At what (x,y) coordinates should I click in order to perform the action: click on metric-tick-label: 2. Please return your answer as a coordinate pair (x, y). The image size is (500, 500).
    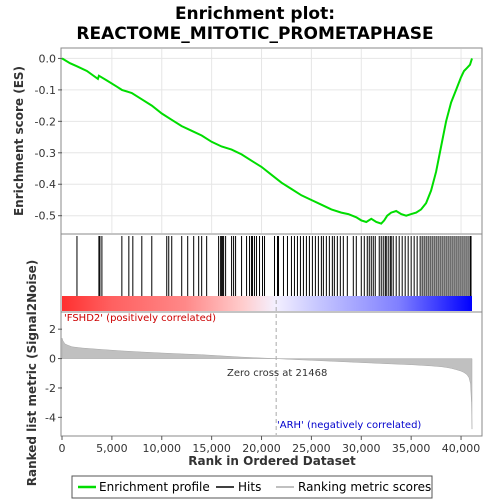
    Looking at the image, I should click on (52, 329).